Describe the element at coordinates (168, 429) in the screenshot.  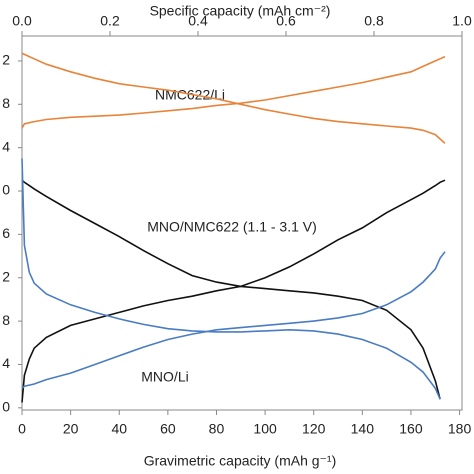
I see `x-tick-label: 60` at that location.